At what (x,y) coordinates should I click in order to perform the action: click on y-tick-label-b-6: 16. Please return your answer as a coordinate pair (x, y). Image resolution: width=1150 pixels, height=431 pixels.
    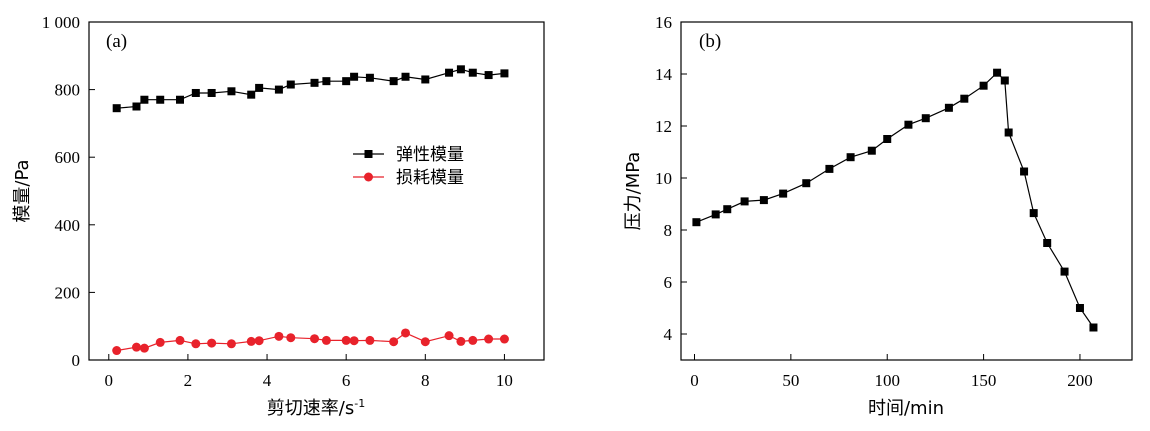
    Looking at the image, I should click on (663, 22).